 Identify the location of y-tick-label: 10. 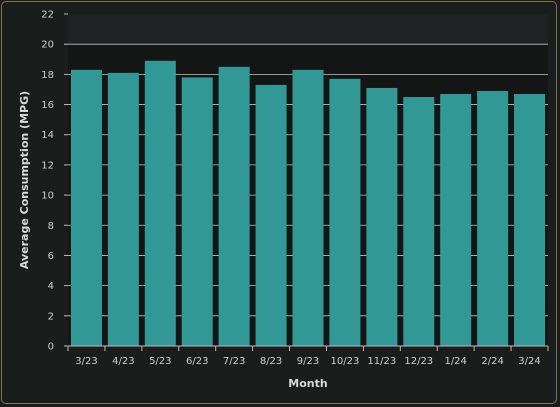
(47, 196).